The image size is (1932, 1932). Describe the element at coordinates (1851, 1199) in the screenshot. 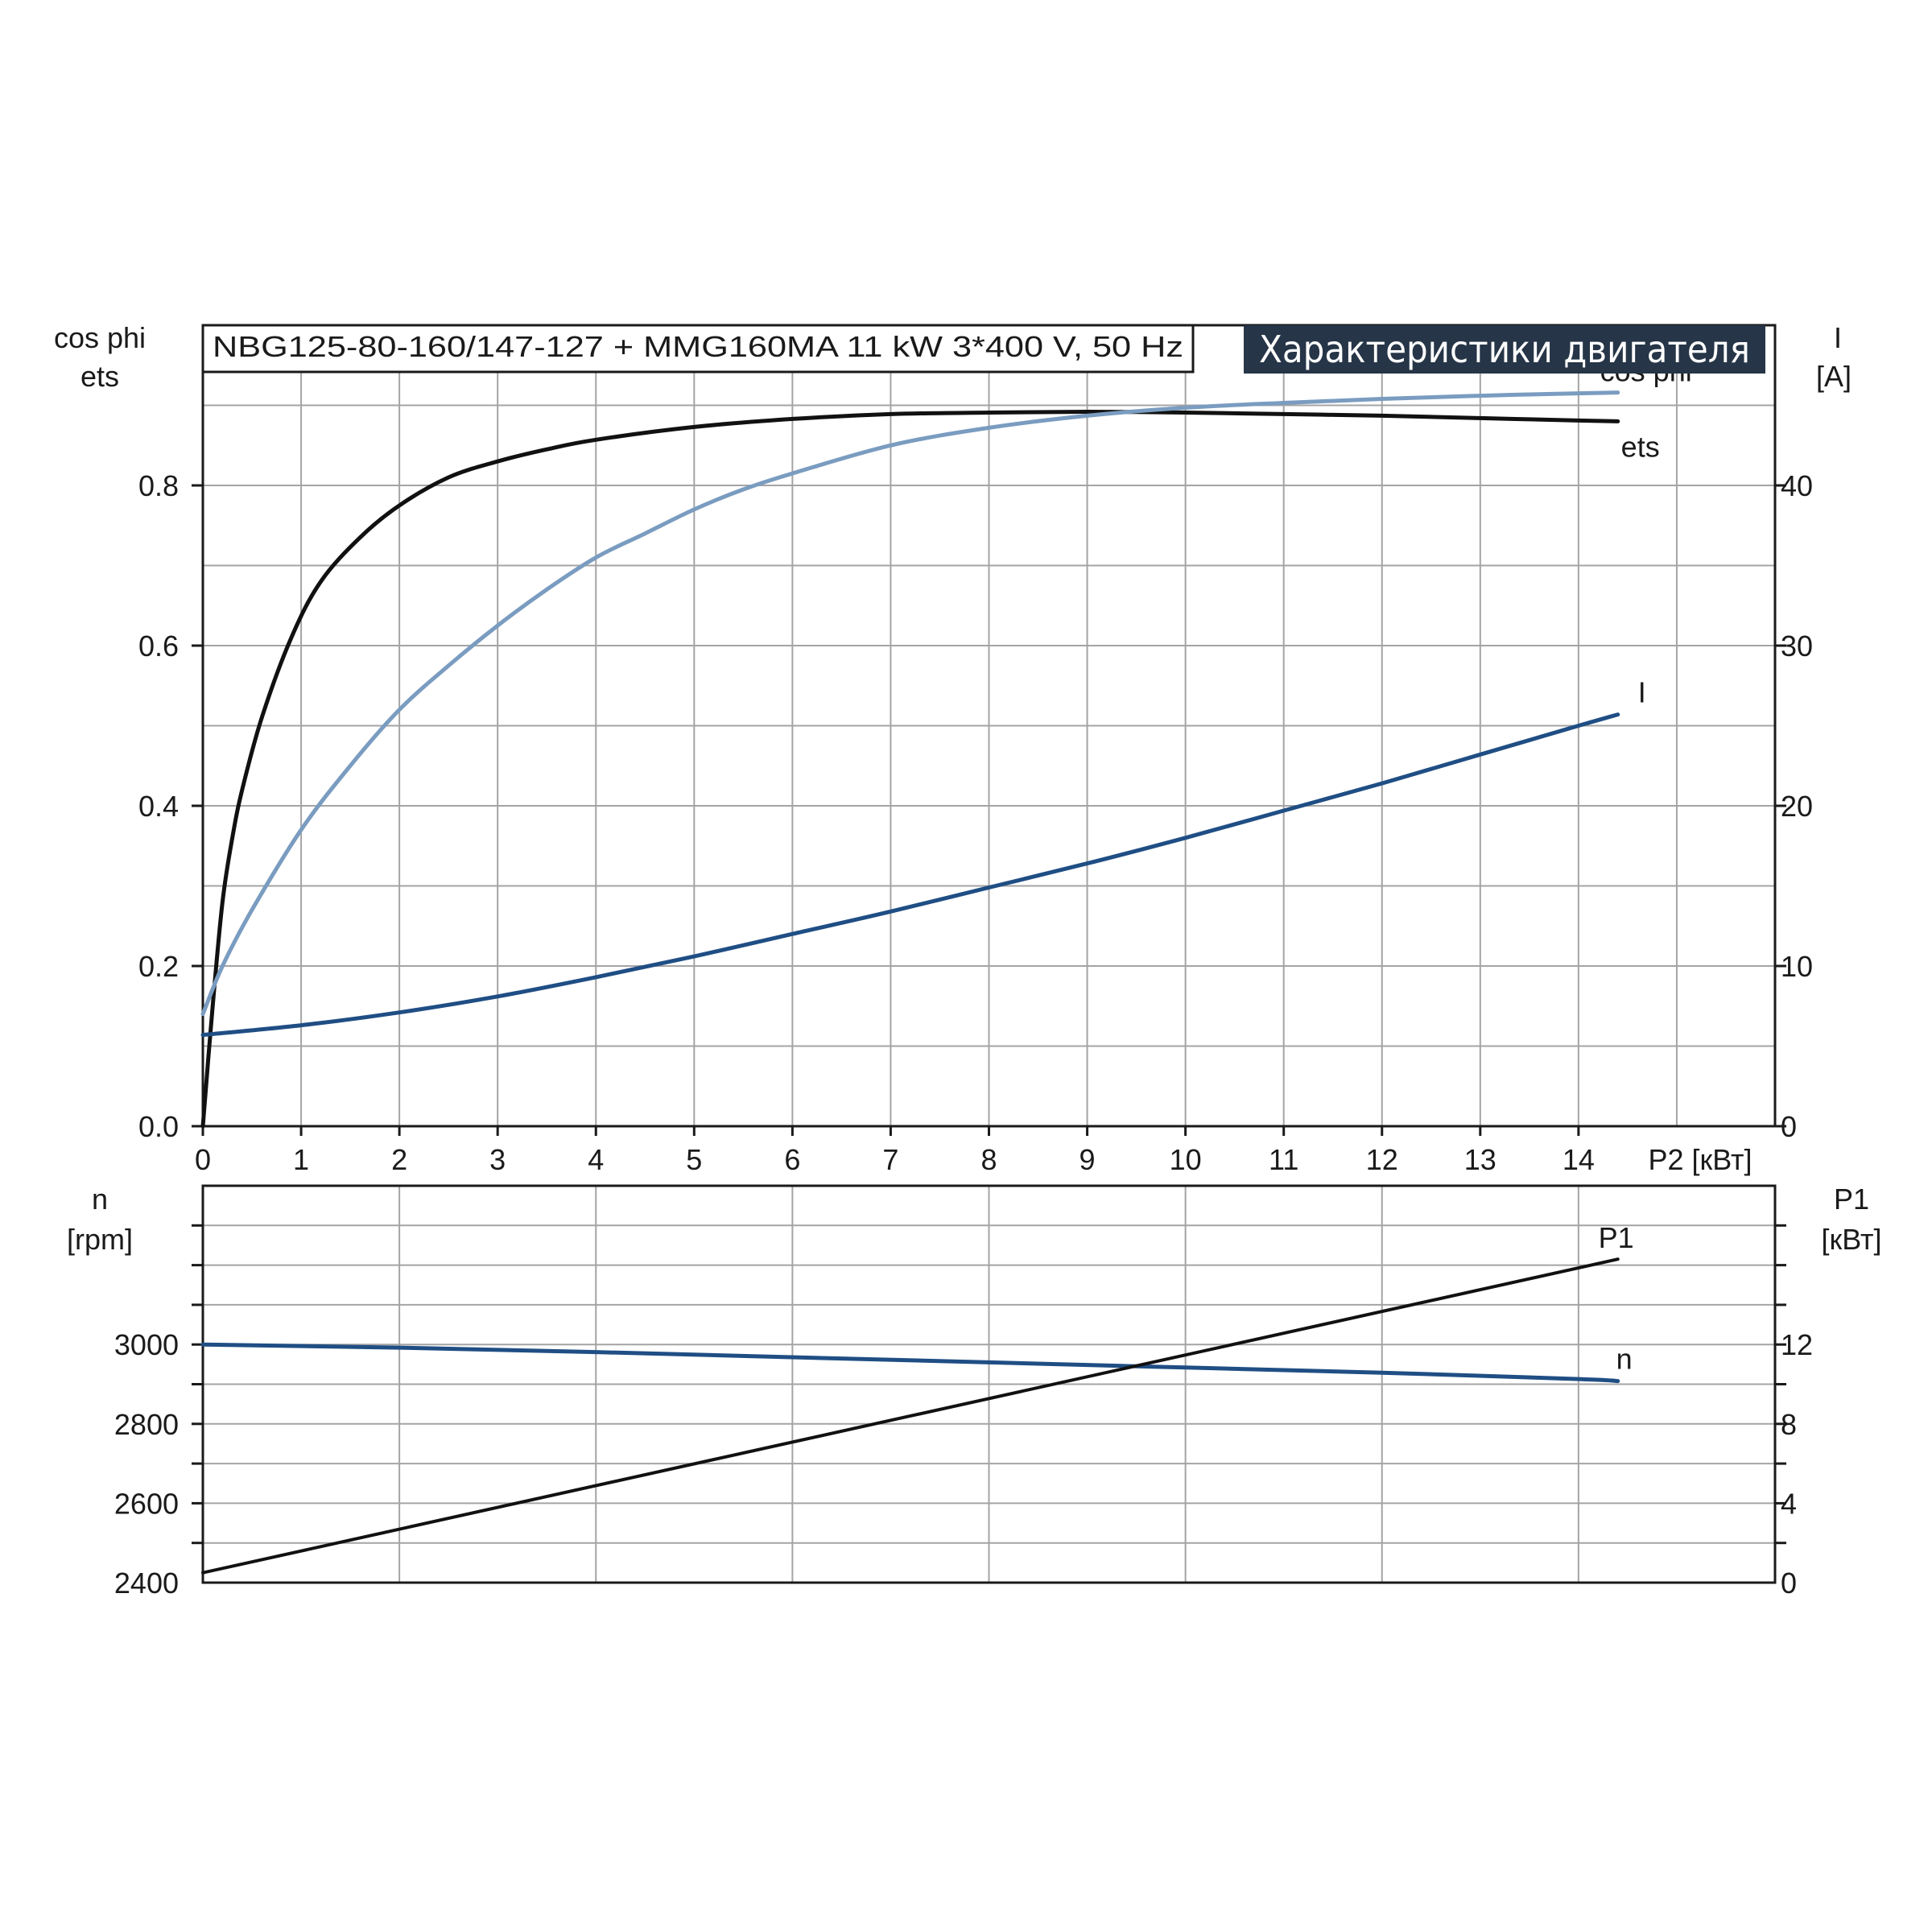

I see `bottom-right-axis-label-p1: P1` at that location.